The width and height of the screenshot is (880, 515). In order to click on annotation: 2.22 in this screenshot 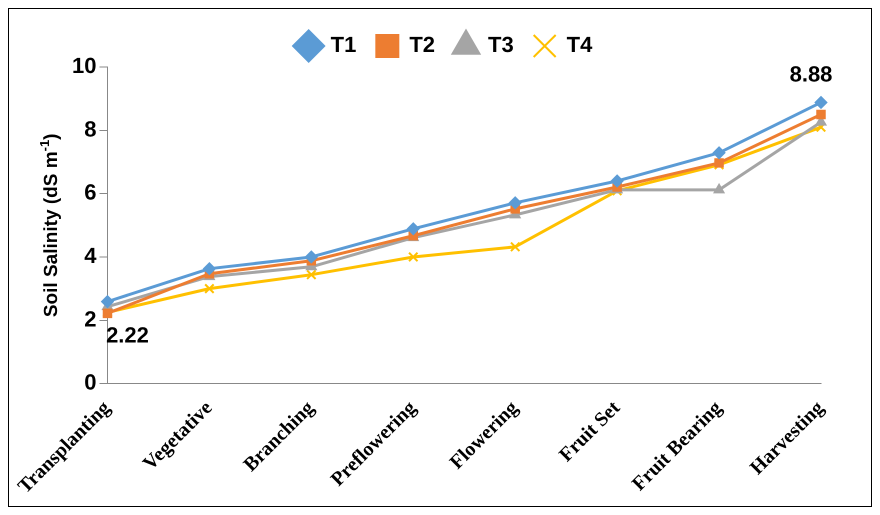, I will do `click(127, 335)`.